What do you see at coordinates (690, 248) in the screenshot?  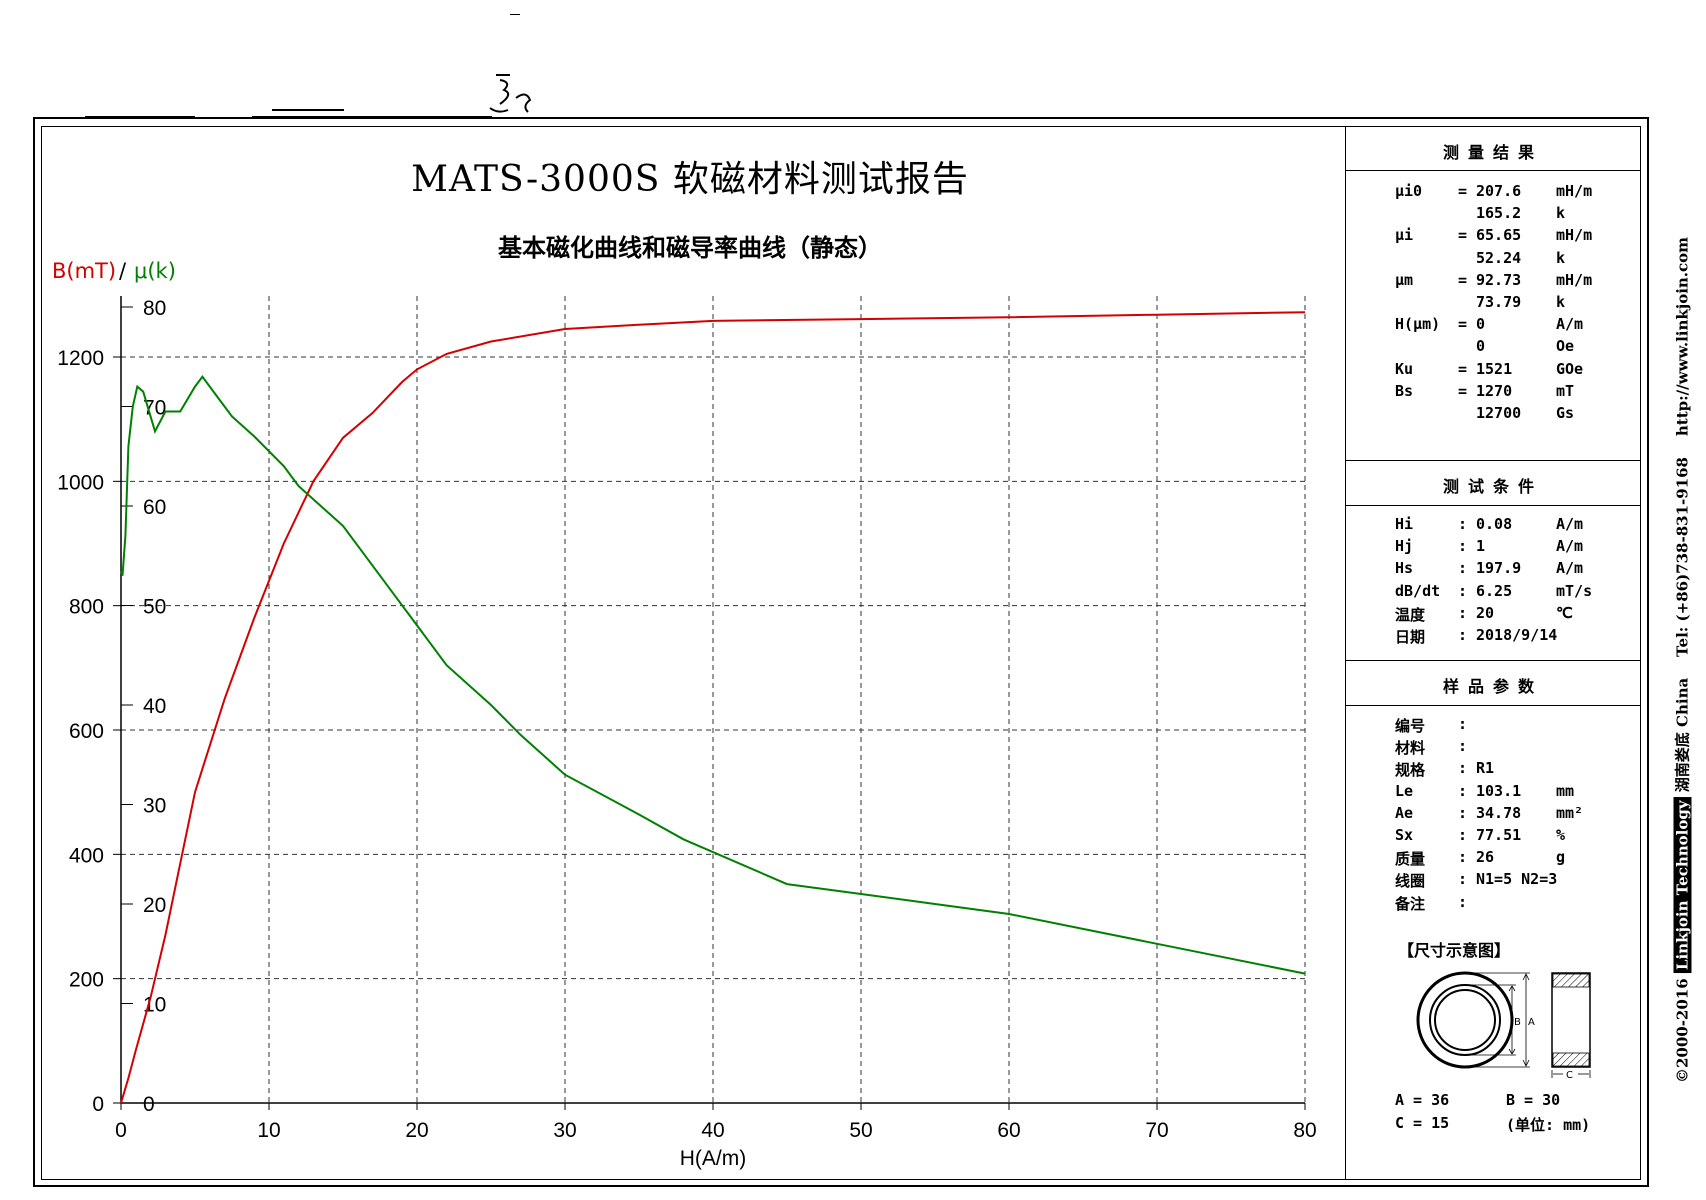 I see `chart-title: 基本磁化曲线和磁导率曲线（静态）` at bounding box center [690, 248].